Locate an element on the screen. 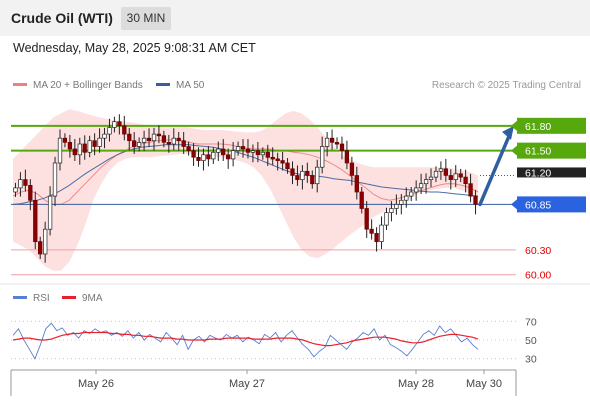  time-tick-label: May 28 is located at coordinates (416, 384).